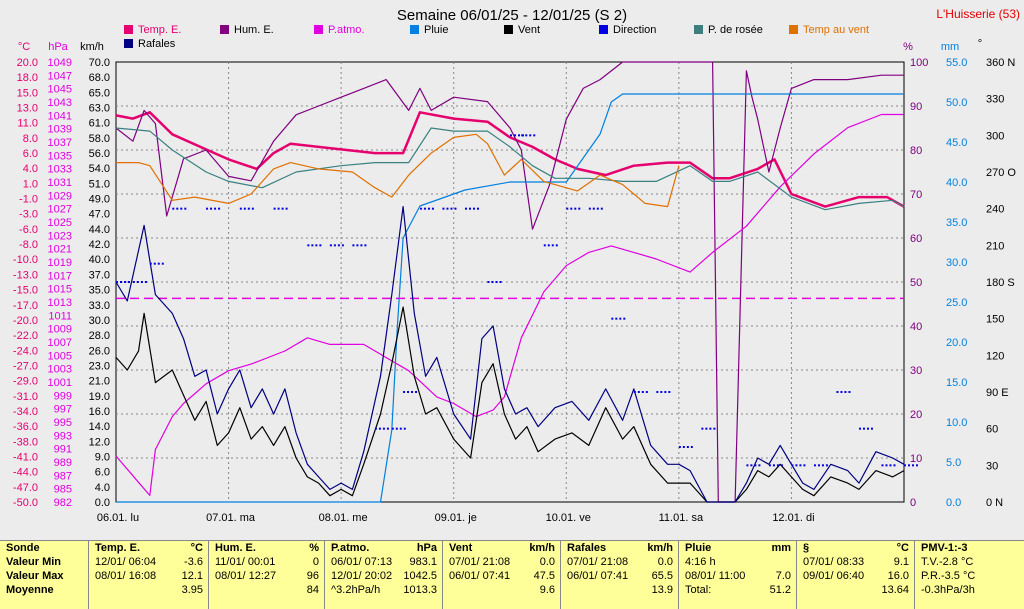  I want to click on footer-hum-title: Hum. E., so click(235, 548).